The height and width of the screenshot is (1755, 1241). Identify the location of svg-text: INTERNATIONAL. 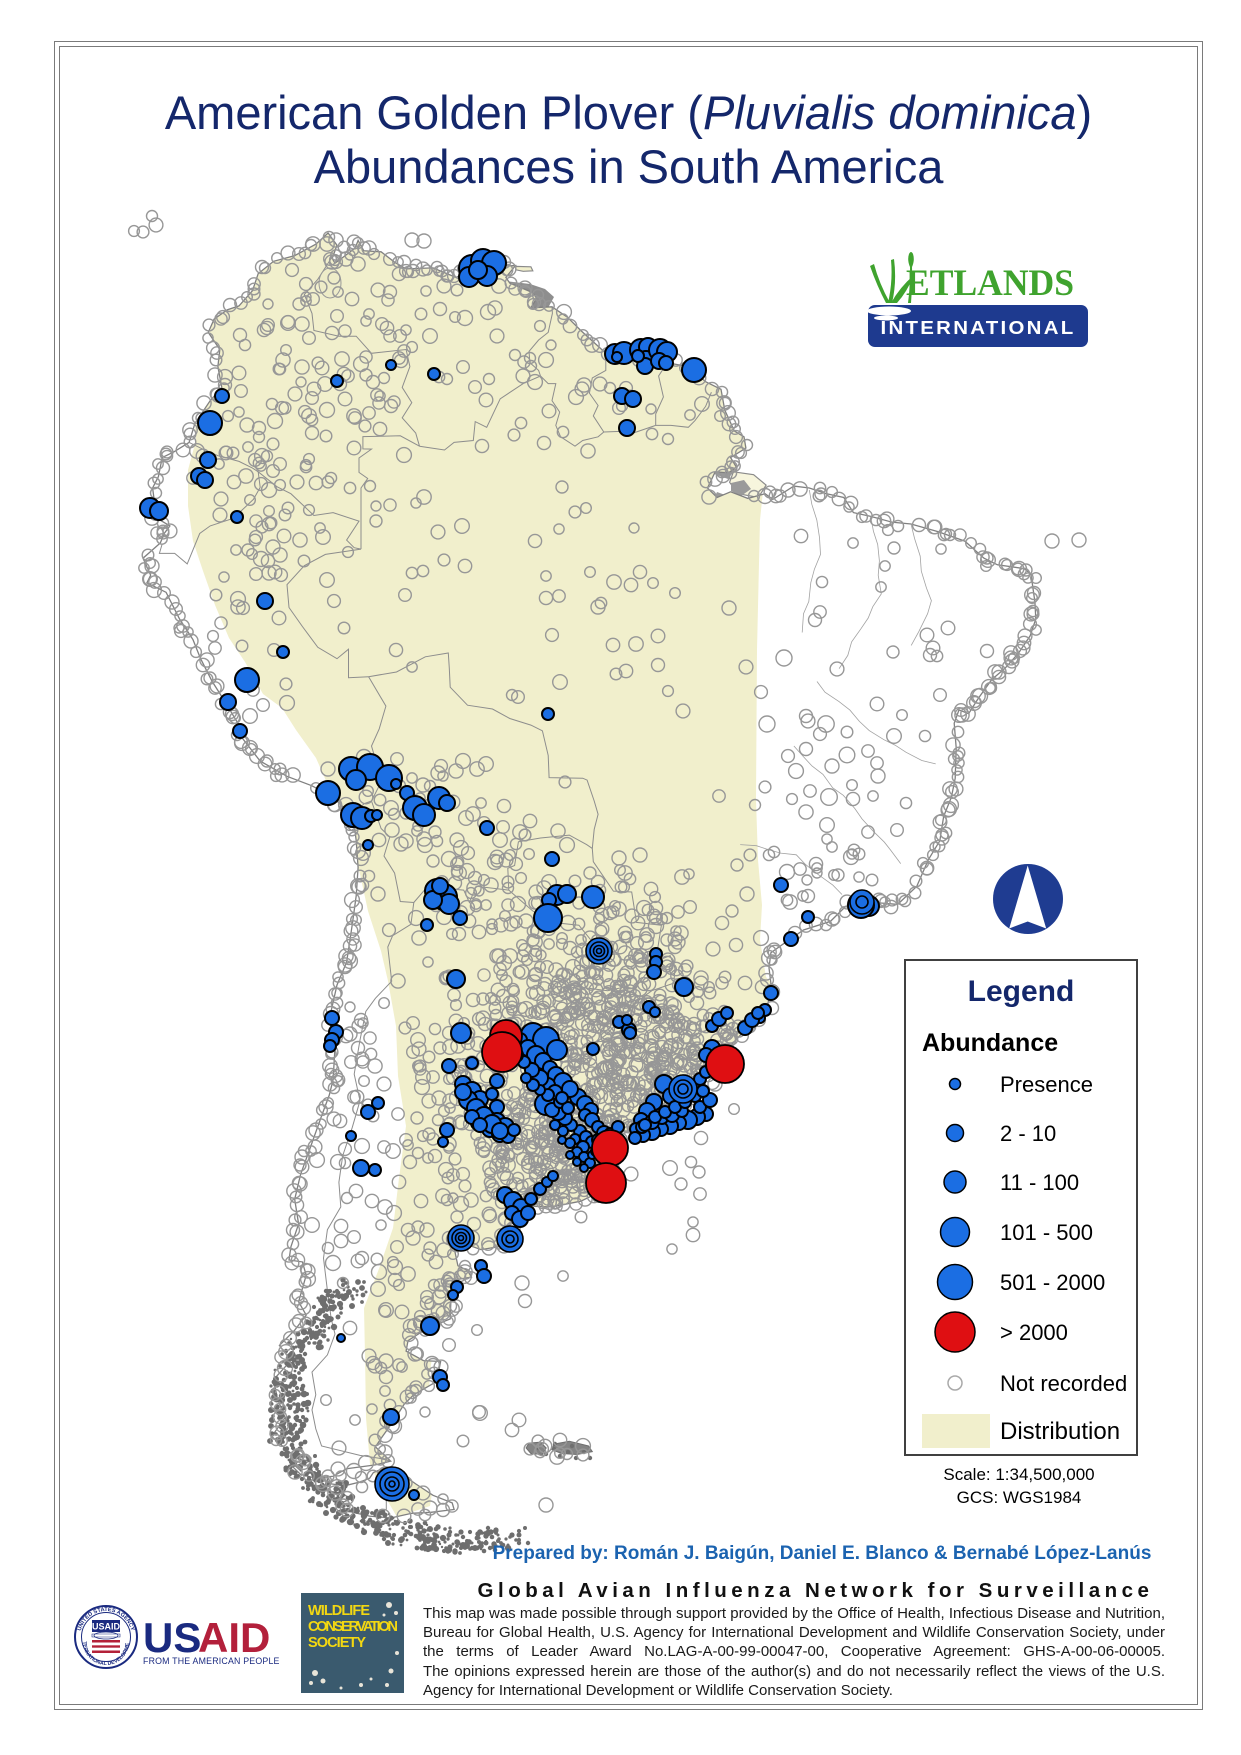
(978, 328).